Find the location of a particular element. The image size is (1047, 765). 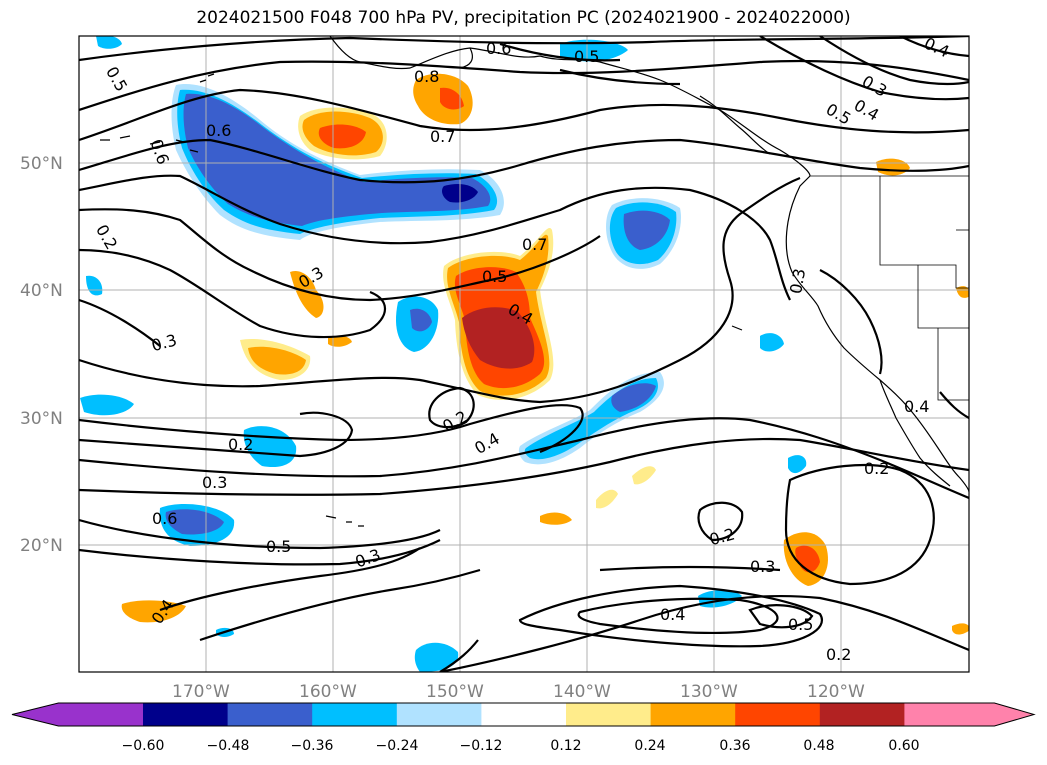

lon-label-120w: 120°W is located at coordinates (836, 692).